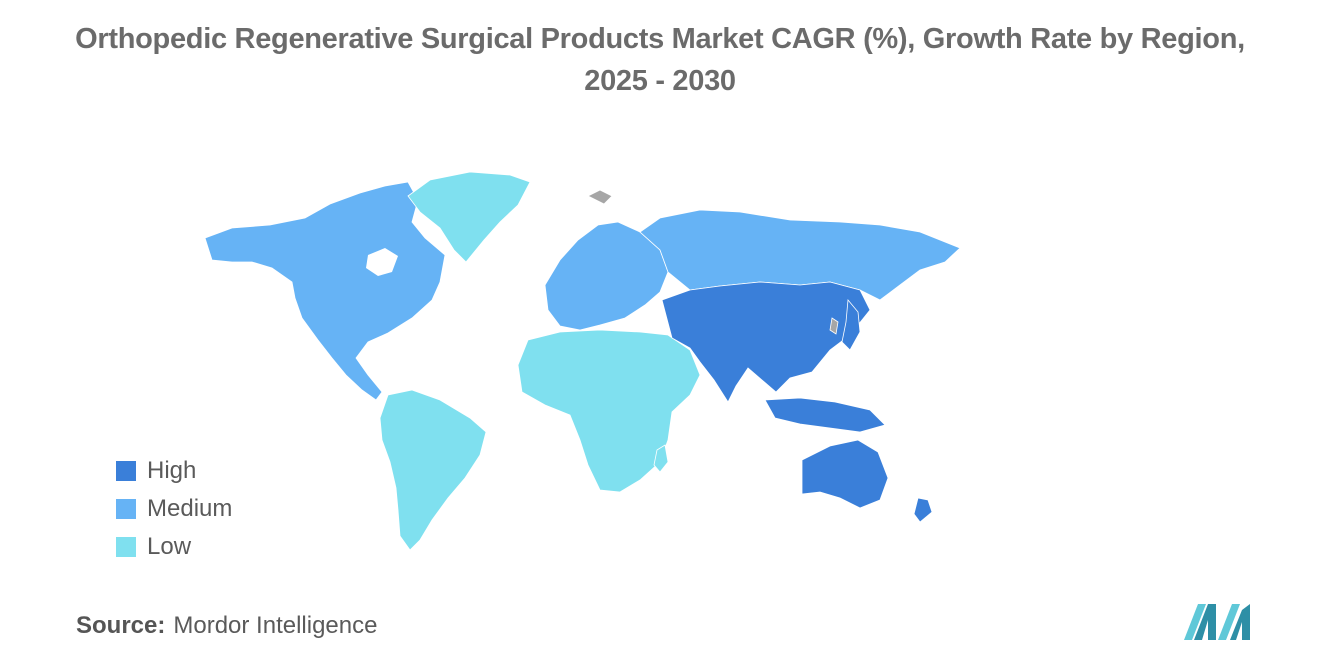 The image size is (1320, 665). What do you see at coordinates (766, 342) in the screenshot?
I see `region-asia-pacific` at bounding box center [766, 342].